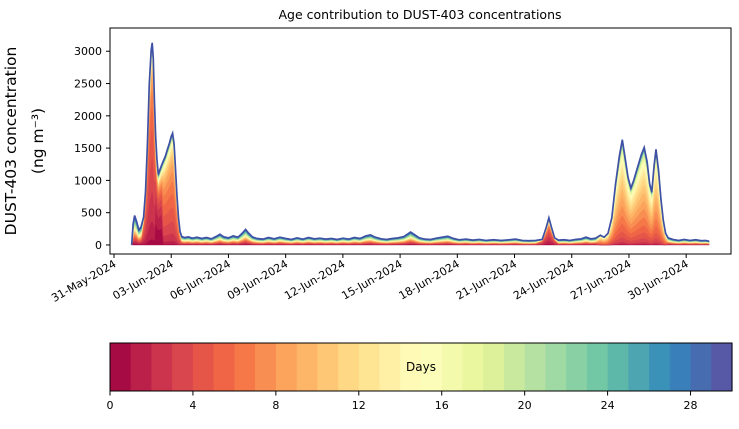 The height and width of the screenshot is (429, 739). I want to click on x-tick-label: 06-Jun-2024, so click(200, 279).